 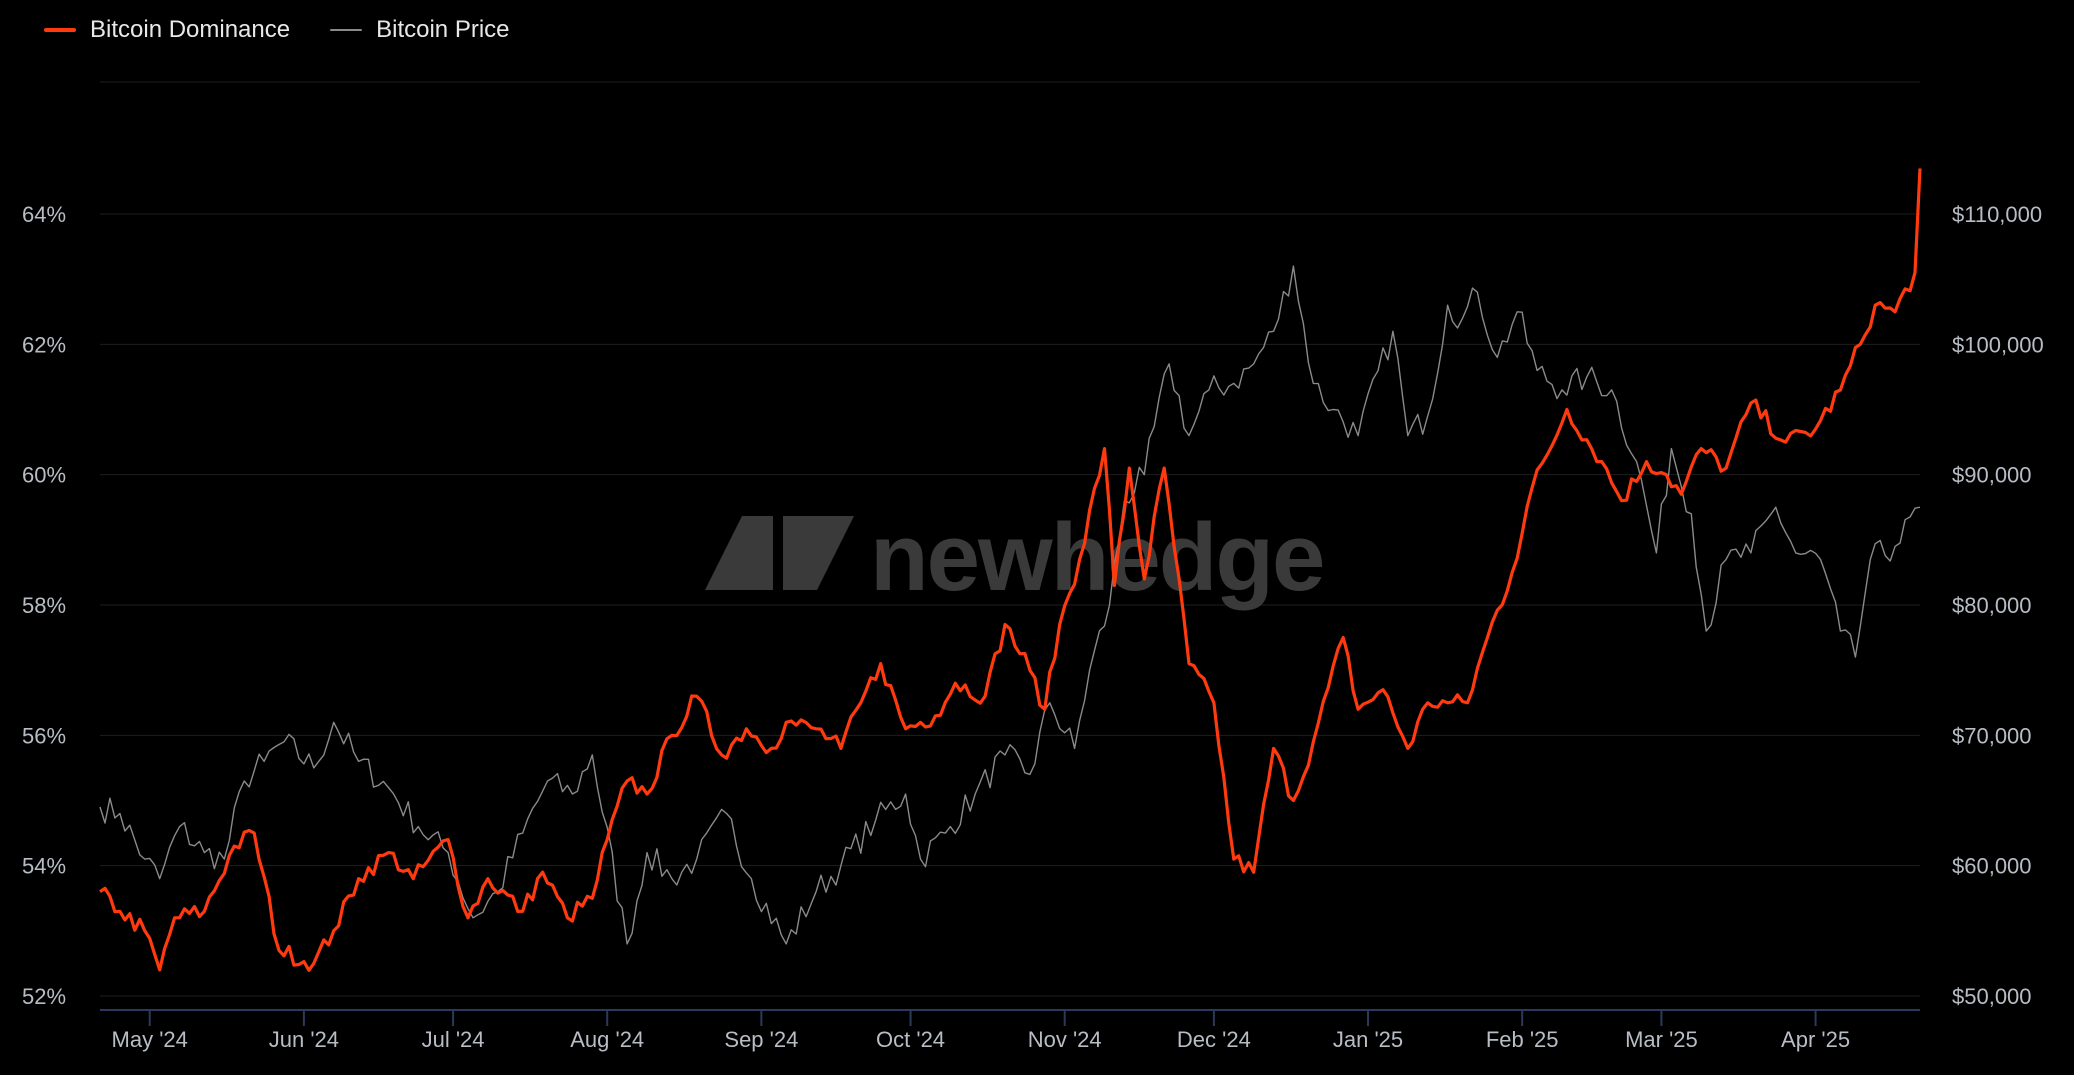 What do you see at coordinates (1998, 344) in the screenshot?
I see `right-tick-label: $100,000` at bounding box center [1998, 344].